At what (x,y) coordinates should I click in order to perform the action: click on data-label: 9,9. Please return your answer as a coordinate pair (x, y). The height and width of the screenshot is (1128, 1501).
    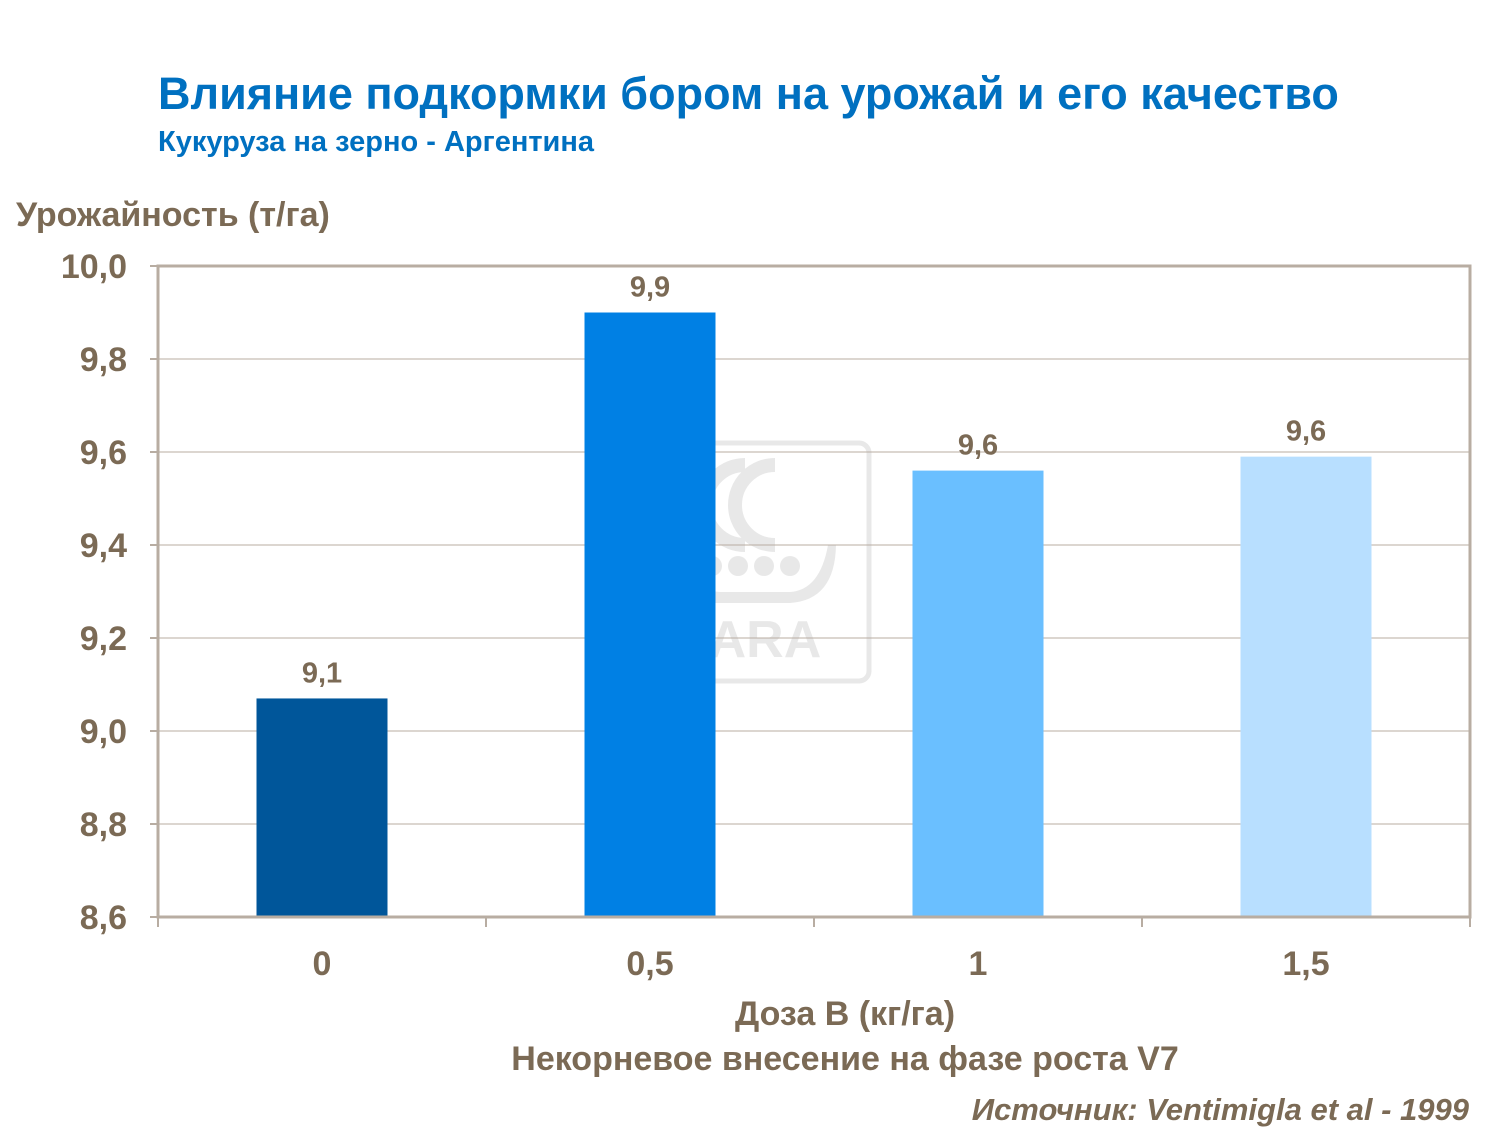
    Looking at the image, I should click on (650, 288).